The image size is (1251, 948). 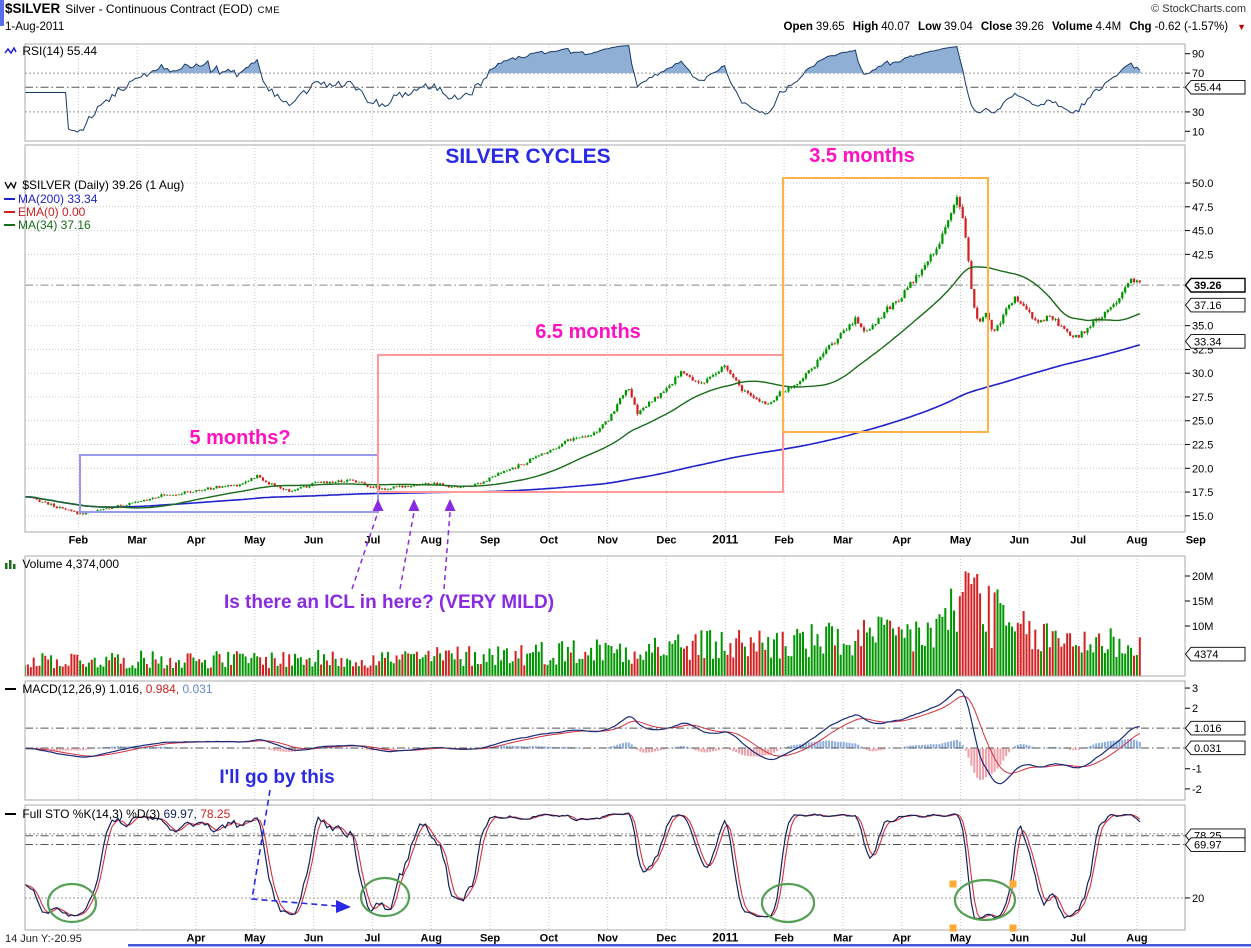 I want to click on svg-text: -2, so click(x=1197, y=790).